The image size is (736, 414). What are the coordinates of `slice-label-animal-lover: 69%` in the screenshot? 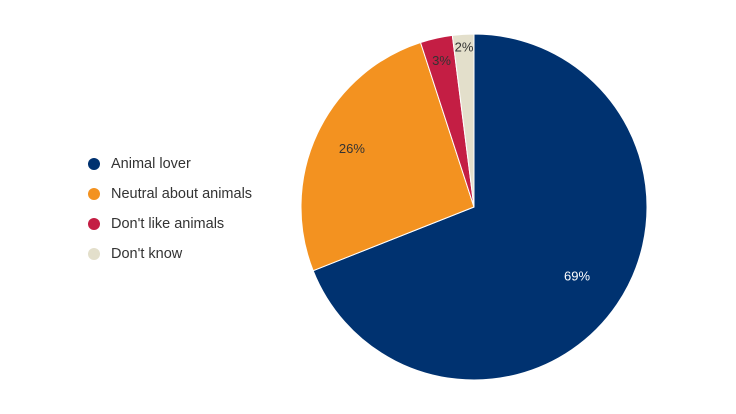 It's located at (577, 275).